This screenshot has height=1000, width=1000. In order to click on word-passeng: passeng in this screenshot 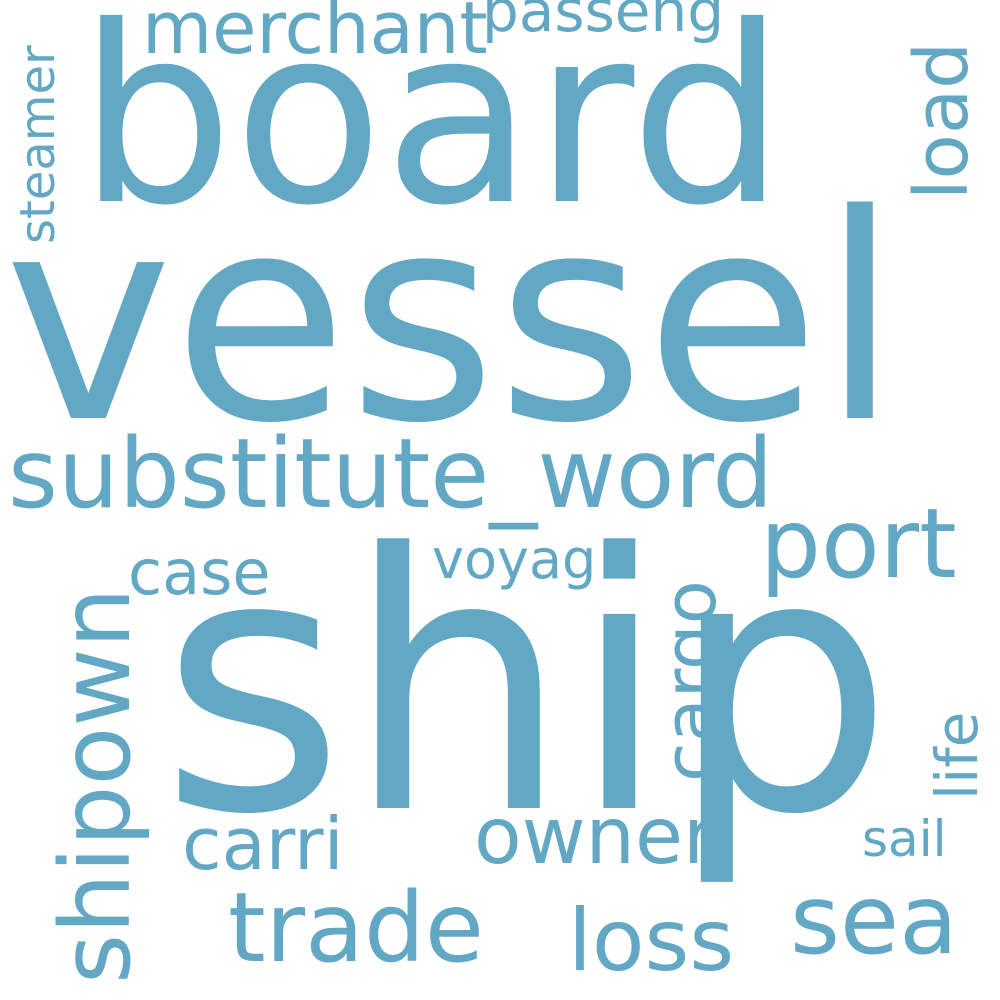, I will do `click(603, 22)`.